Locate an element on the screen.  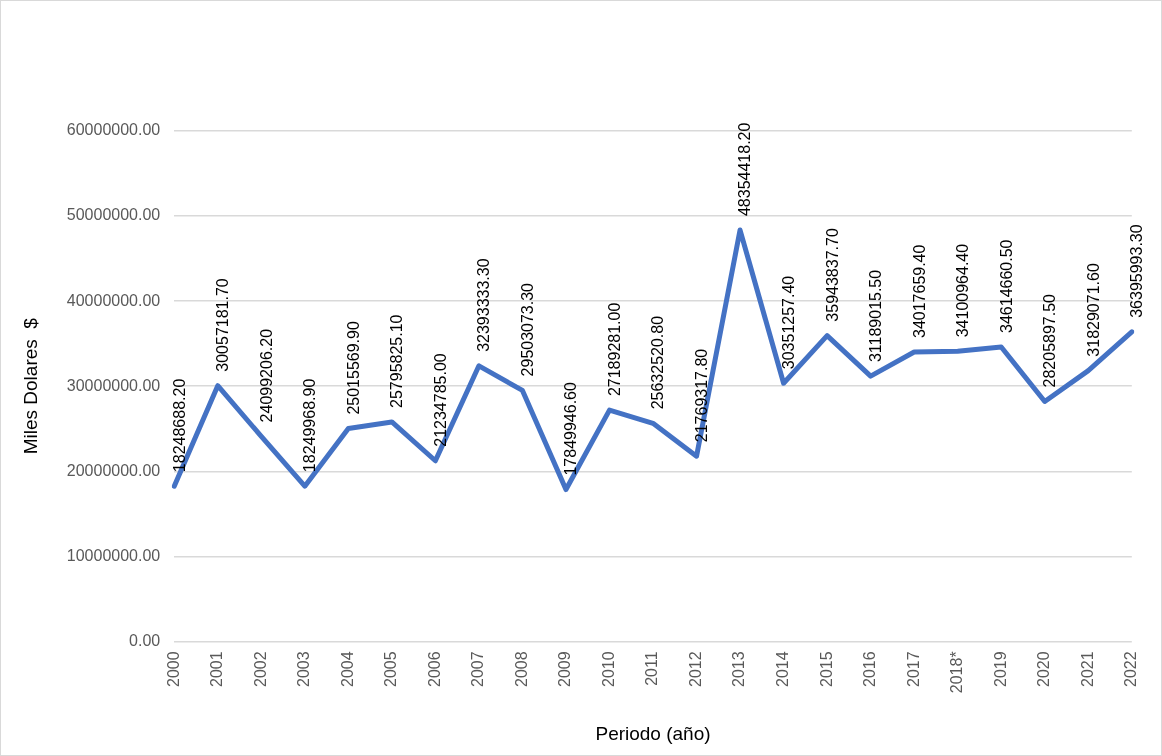
x-tick-label: 2016 is located at coordinates (870, 669).